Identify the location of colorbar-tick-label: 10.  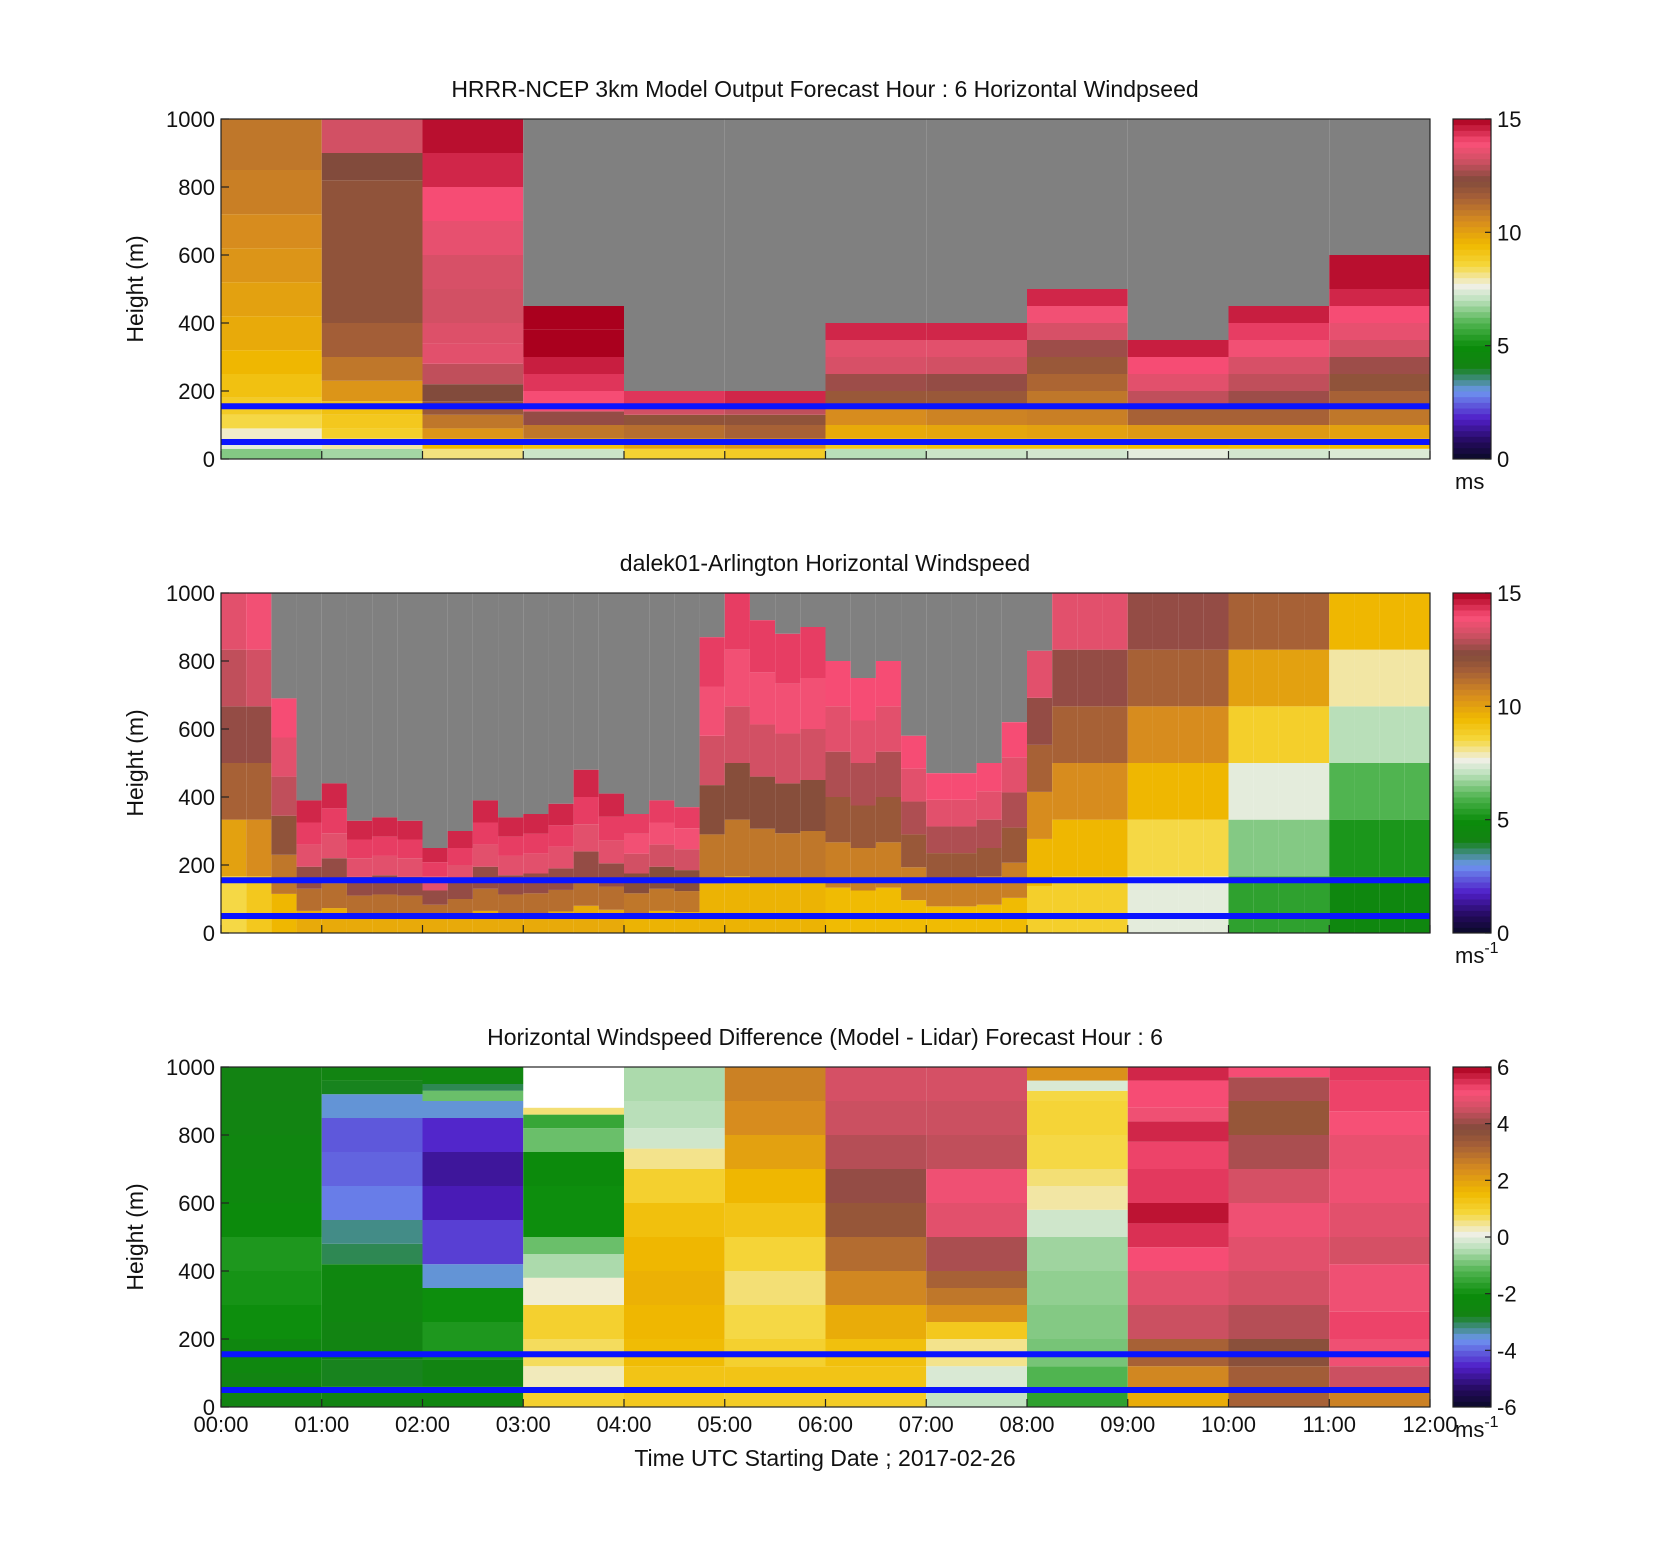
(1509, 232).